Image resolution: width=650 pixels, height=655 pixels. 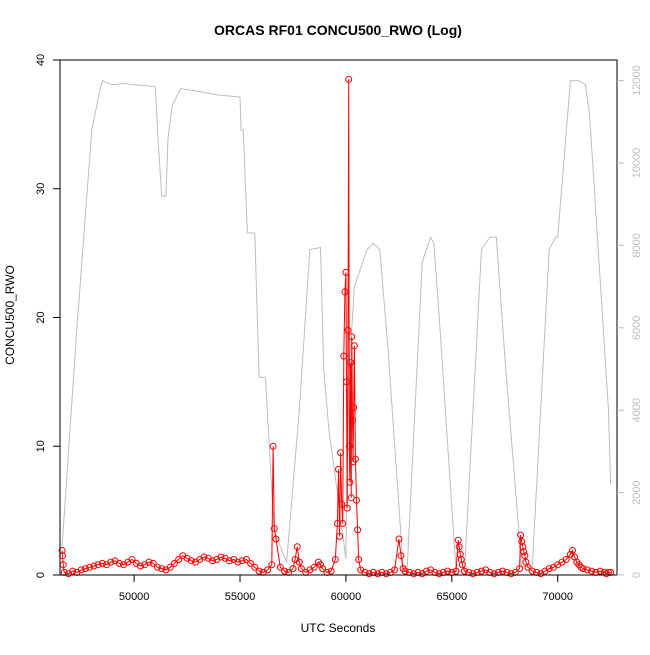 I want to click on chart-title: ORCAS RF01 CONCU500_RWO (Log), so click(x=338, y=30).